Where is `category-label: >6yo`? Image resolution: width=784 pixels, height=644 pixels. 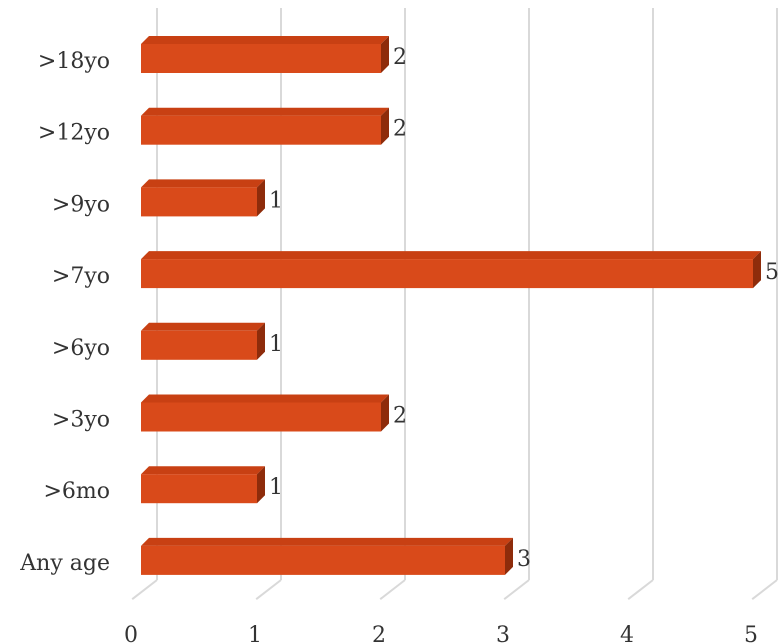
category-label: >6yo is located at coordinates (81, 348).